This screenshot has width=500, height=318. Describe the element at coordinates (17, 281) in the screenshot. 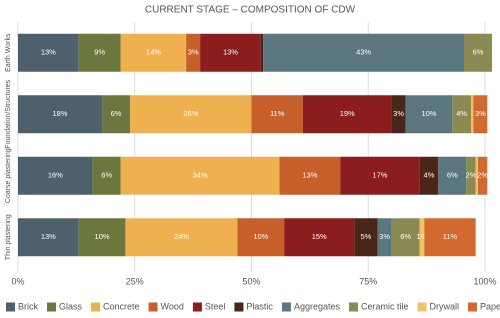

I see `x-tick-label: 0%` at that location.